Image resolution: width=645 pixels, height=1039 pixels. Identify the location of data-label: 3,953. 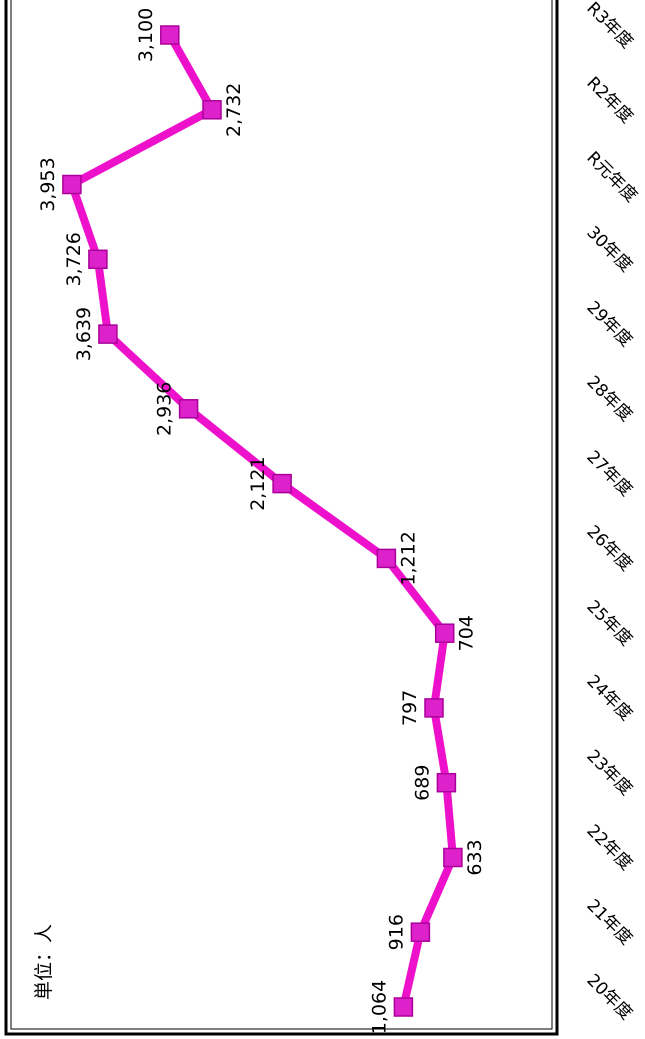
(48, 184).